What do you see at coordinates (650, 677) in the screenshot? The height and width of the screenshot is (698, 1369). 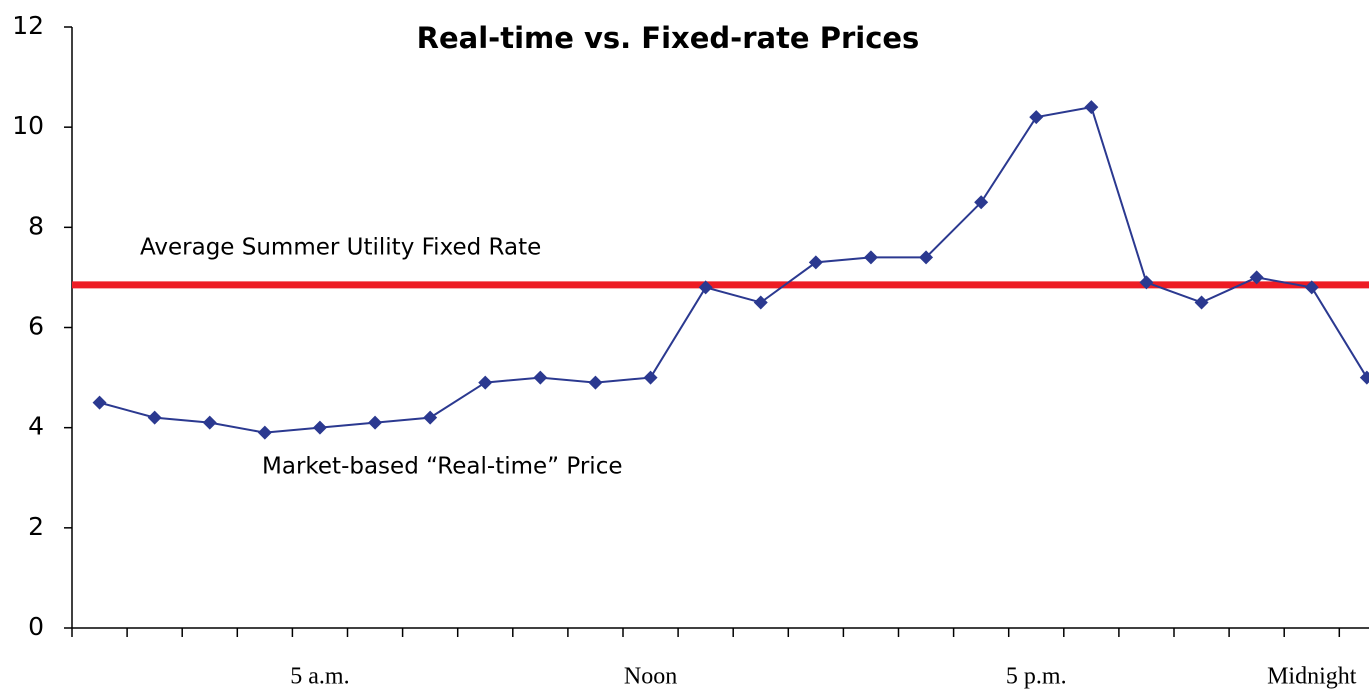 I see `x-tick-label: Noon` at bounding box center [650, 677].